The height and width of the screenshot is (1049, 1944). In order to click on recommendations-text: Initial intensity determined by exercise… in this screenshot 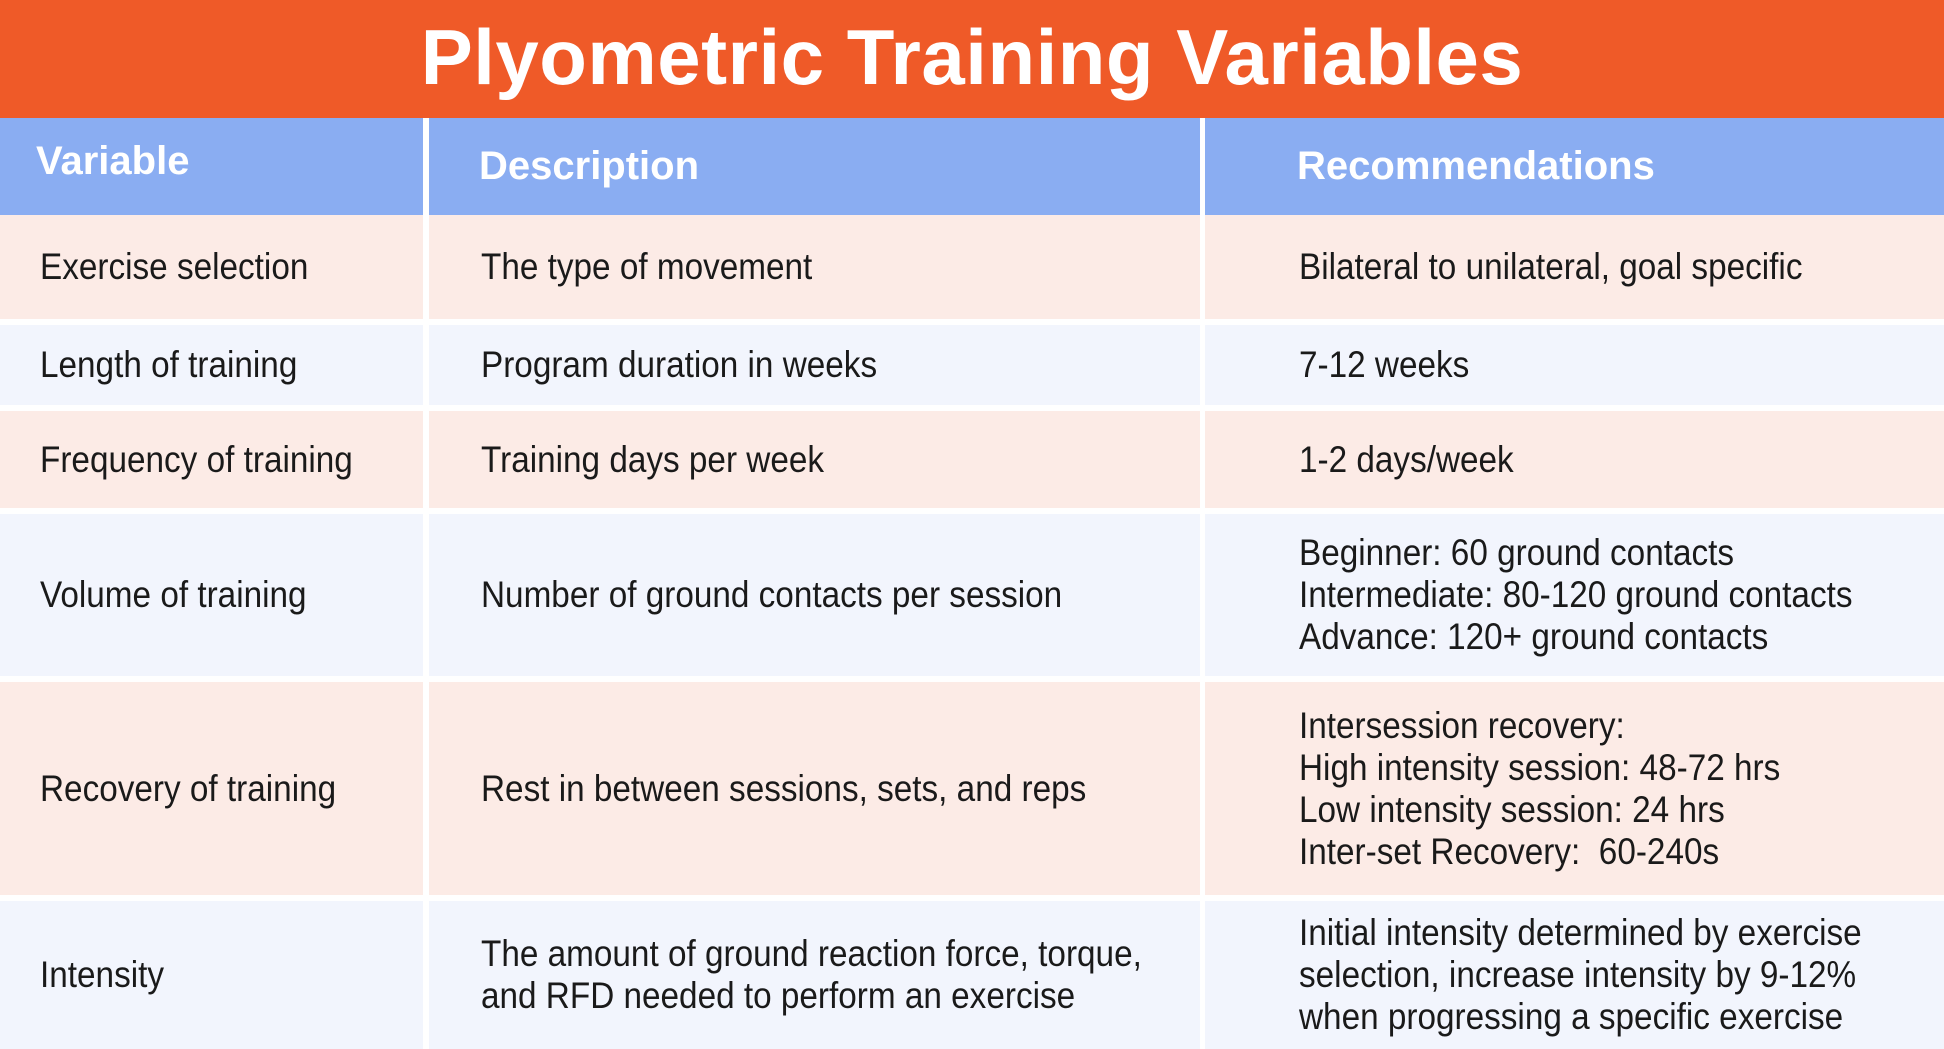, I will do `click(1580, 975)`.